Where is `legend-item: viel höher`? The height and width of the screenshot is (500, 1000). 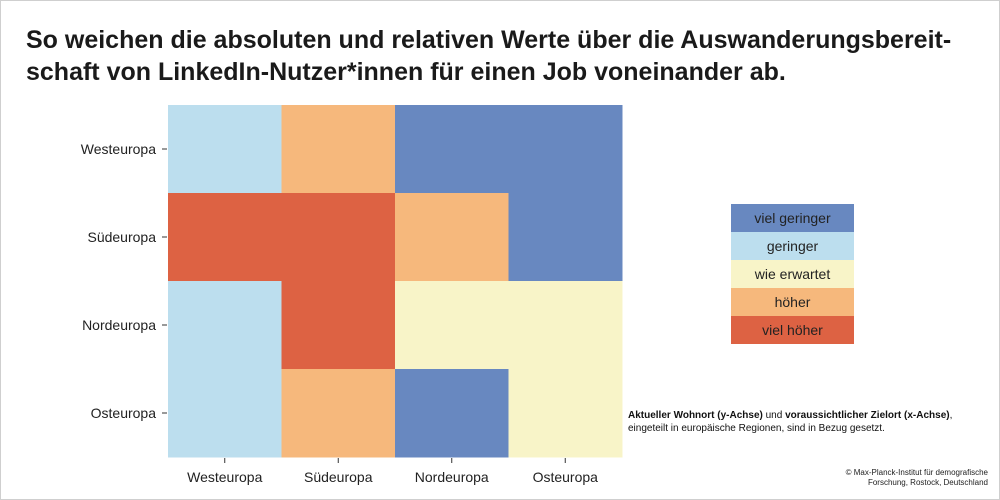
legend-item: viel höher is located at coordinates (792, 330).